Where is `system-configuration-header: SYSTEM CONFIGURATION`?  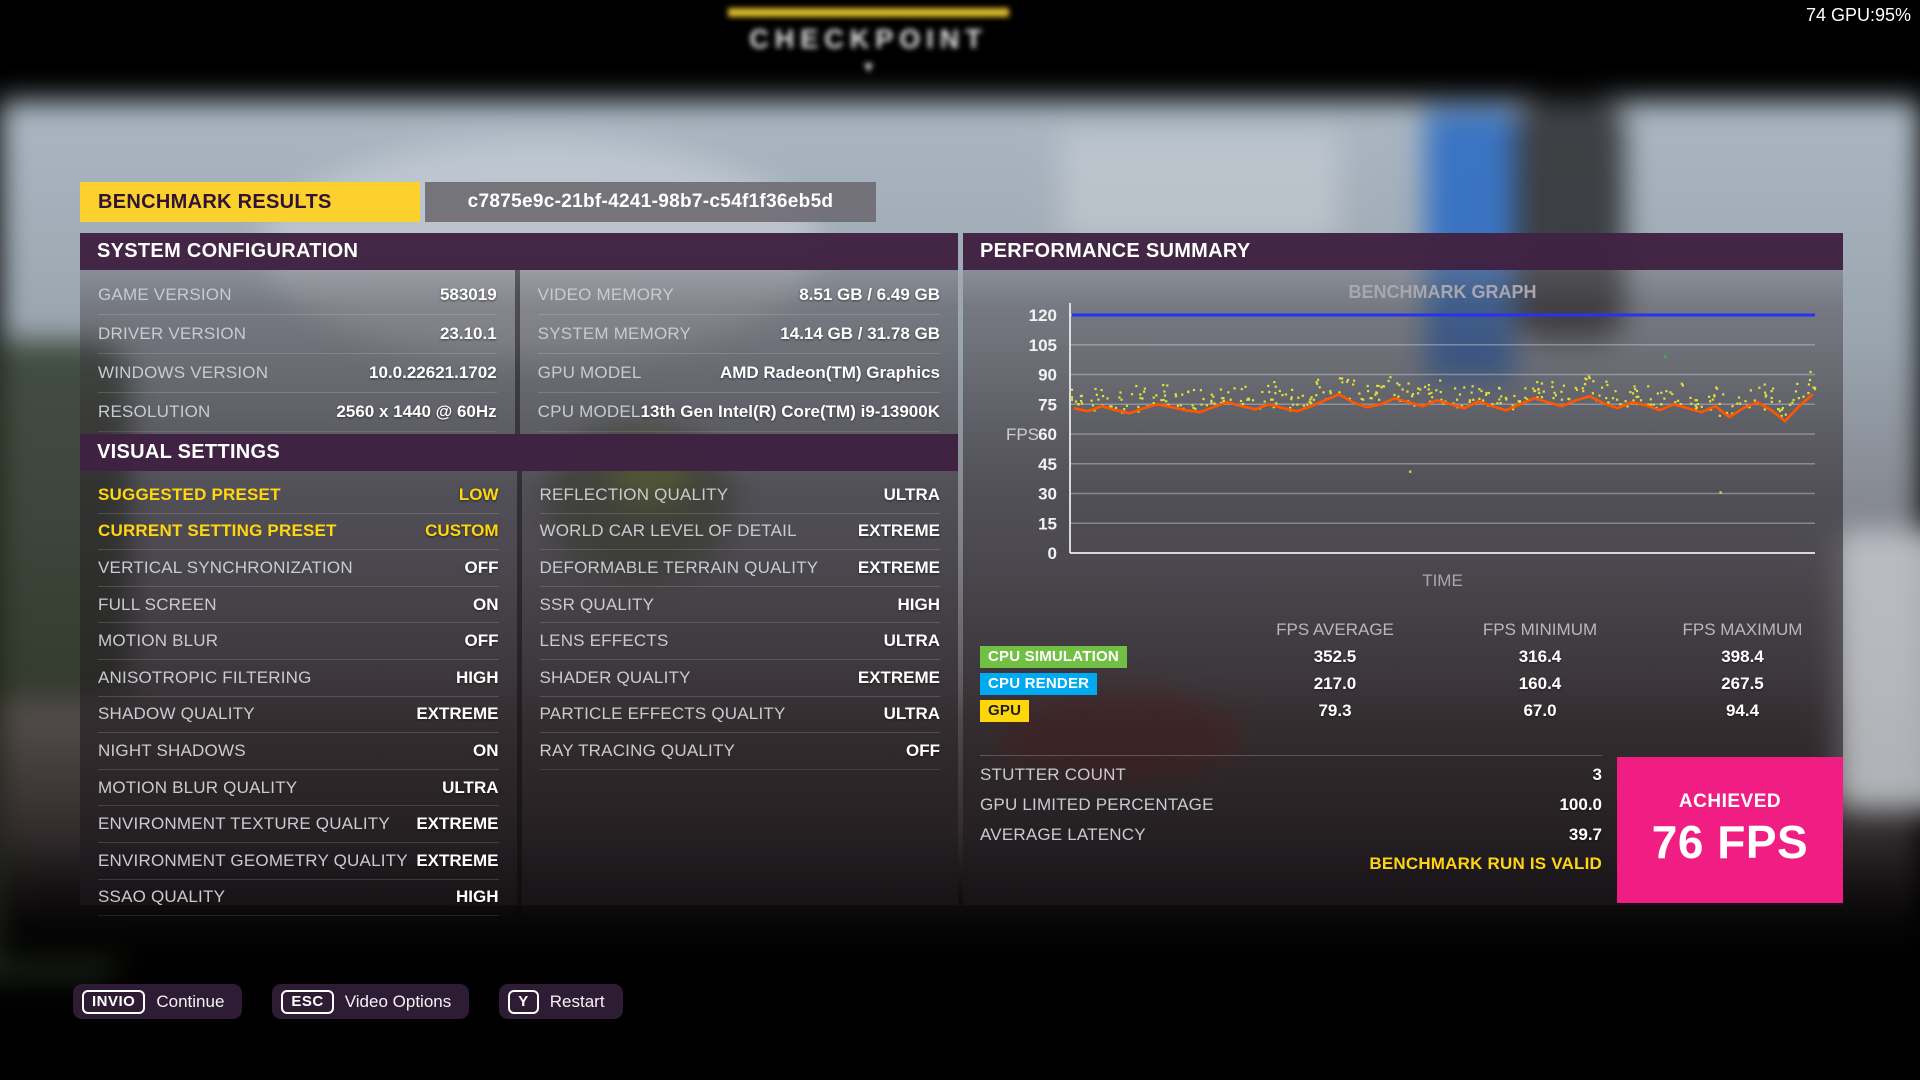
system-configuration-header: SYSTEM CONFIGURATION is located at coordinates (519, 251).